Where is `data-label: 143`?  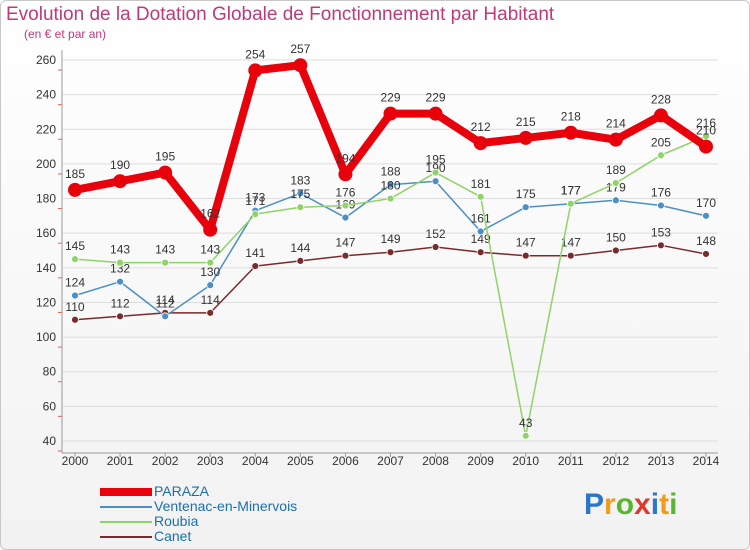 data-label: 143 is located at coordinates (120, 250).